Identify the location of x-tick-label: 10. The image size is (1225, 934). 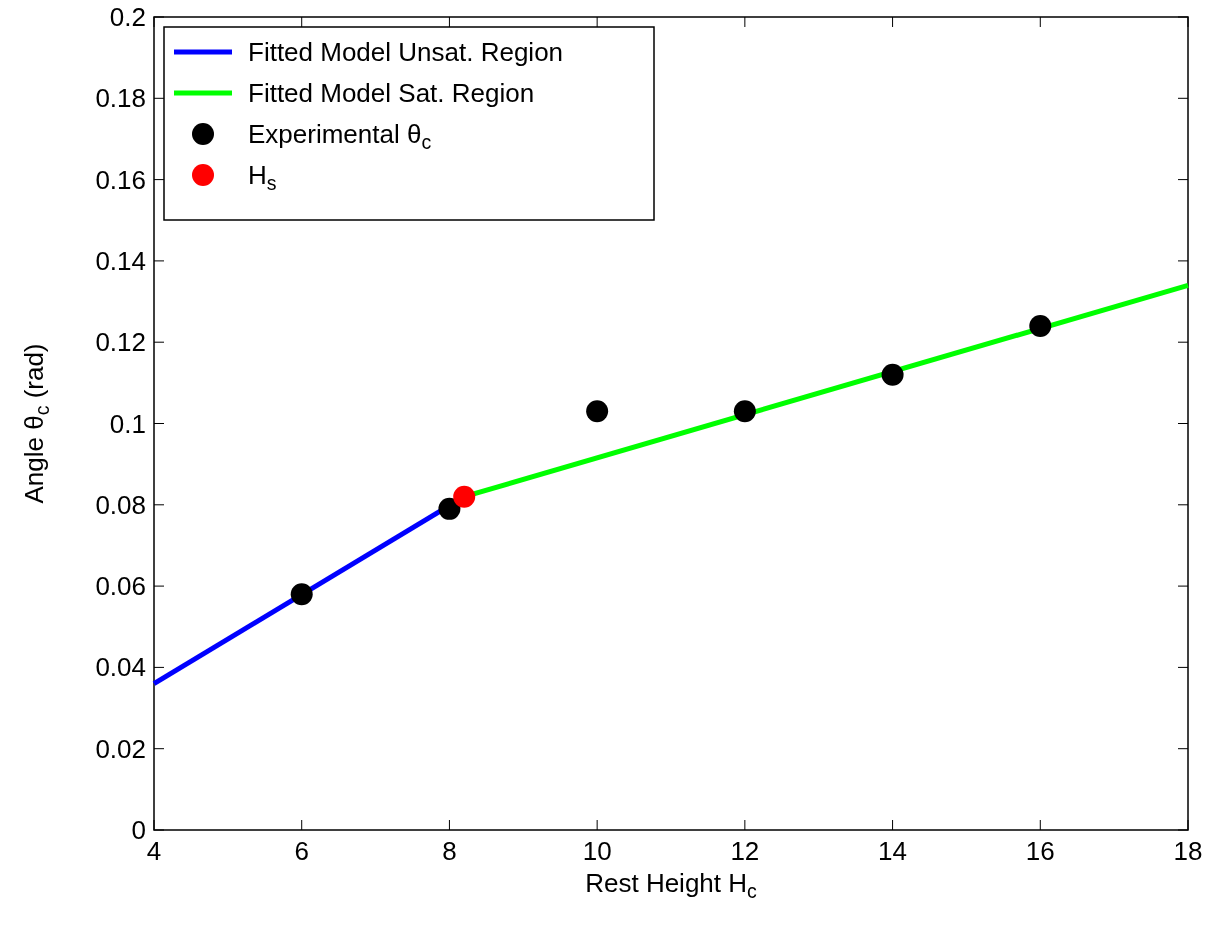
(597, 851).